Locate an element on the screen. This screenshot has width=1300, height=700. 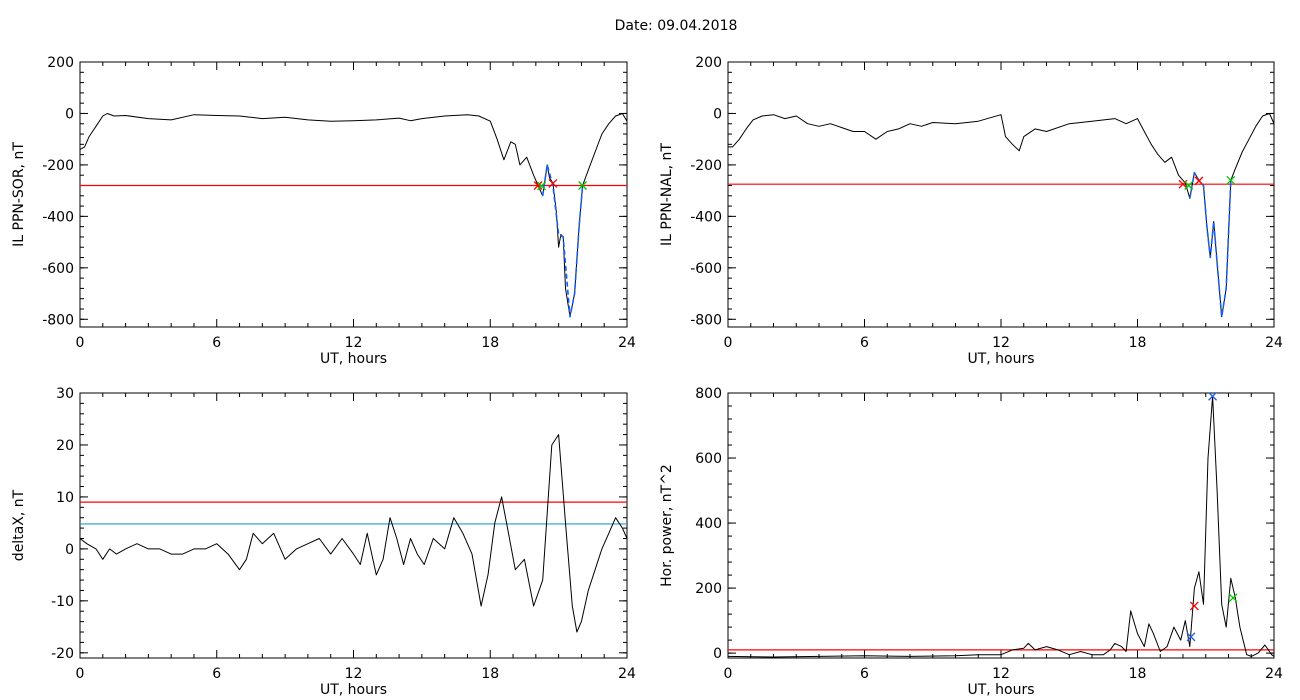
y-tick-label-power: 0 is located at coordinates (717, 654).